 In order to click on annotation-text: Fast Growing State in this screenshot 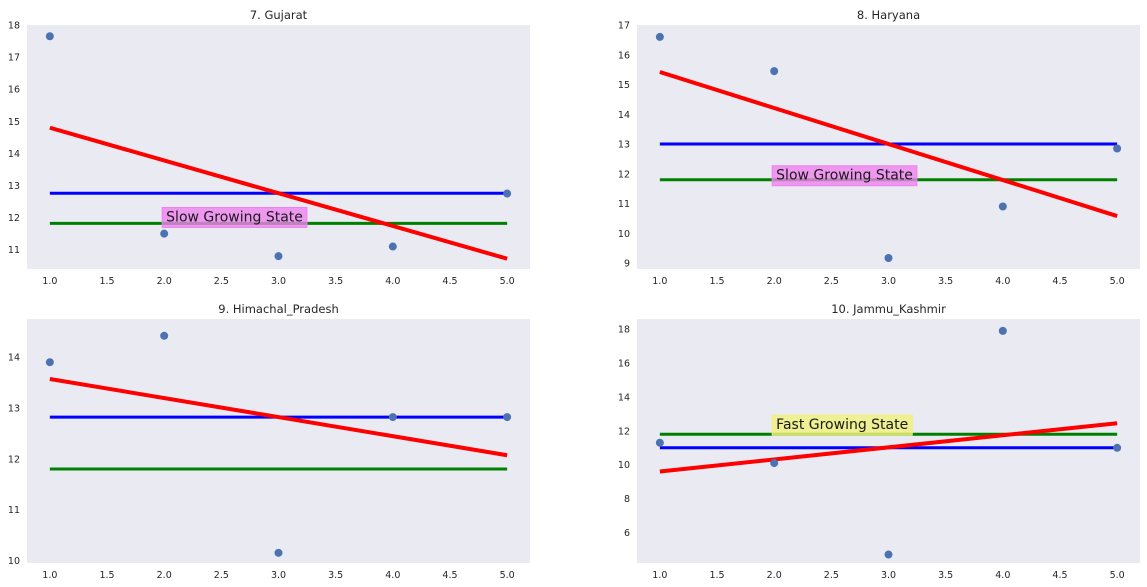, I will do `click(842, 425)`.